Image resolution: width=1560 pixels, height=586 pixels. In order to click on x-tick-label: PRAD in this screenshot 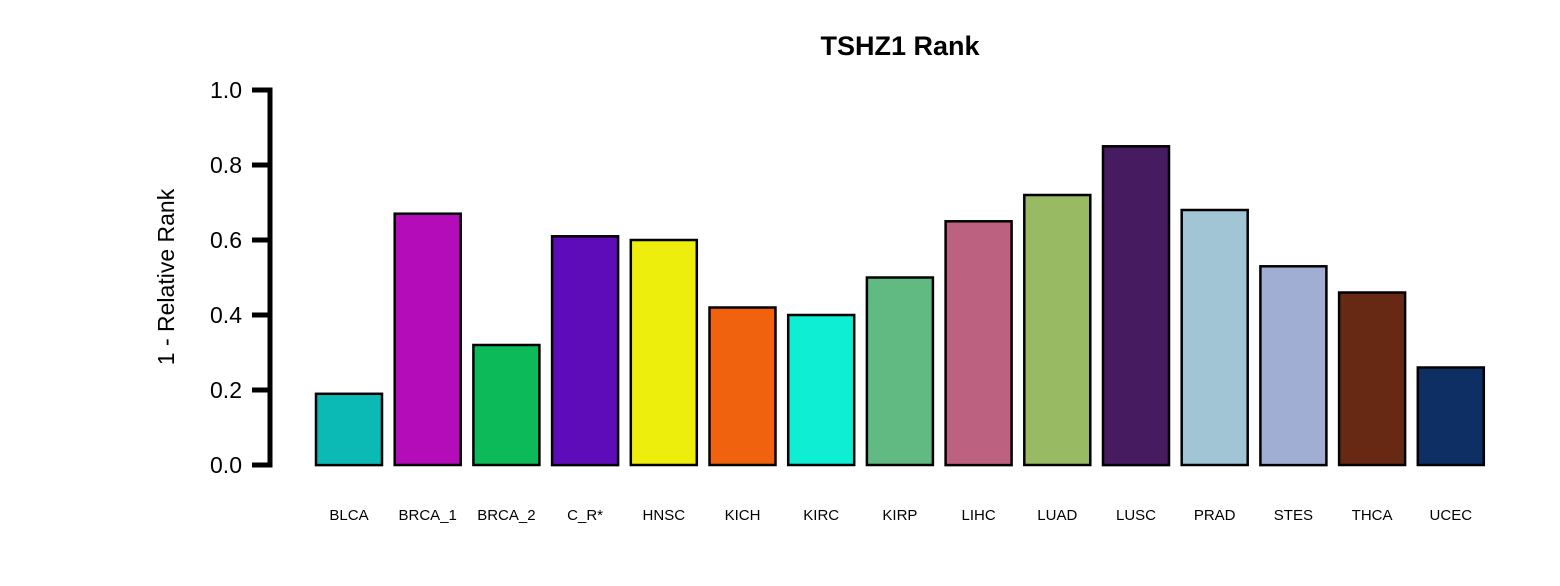, I will do `click(1215, 515)`.